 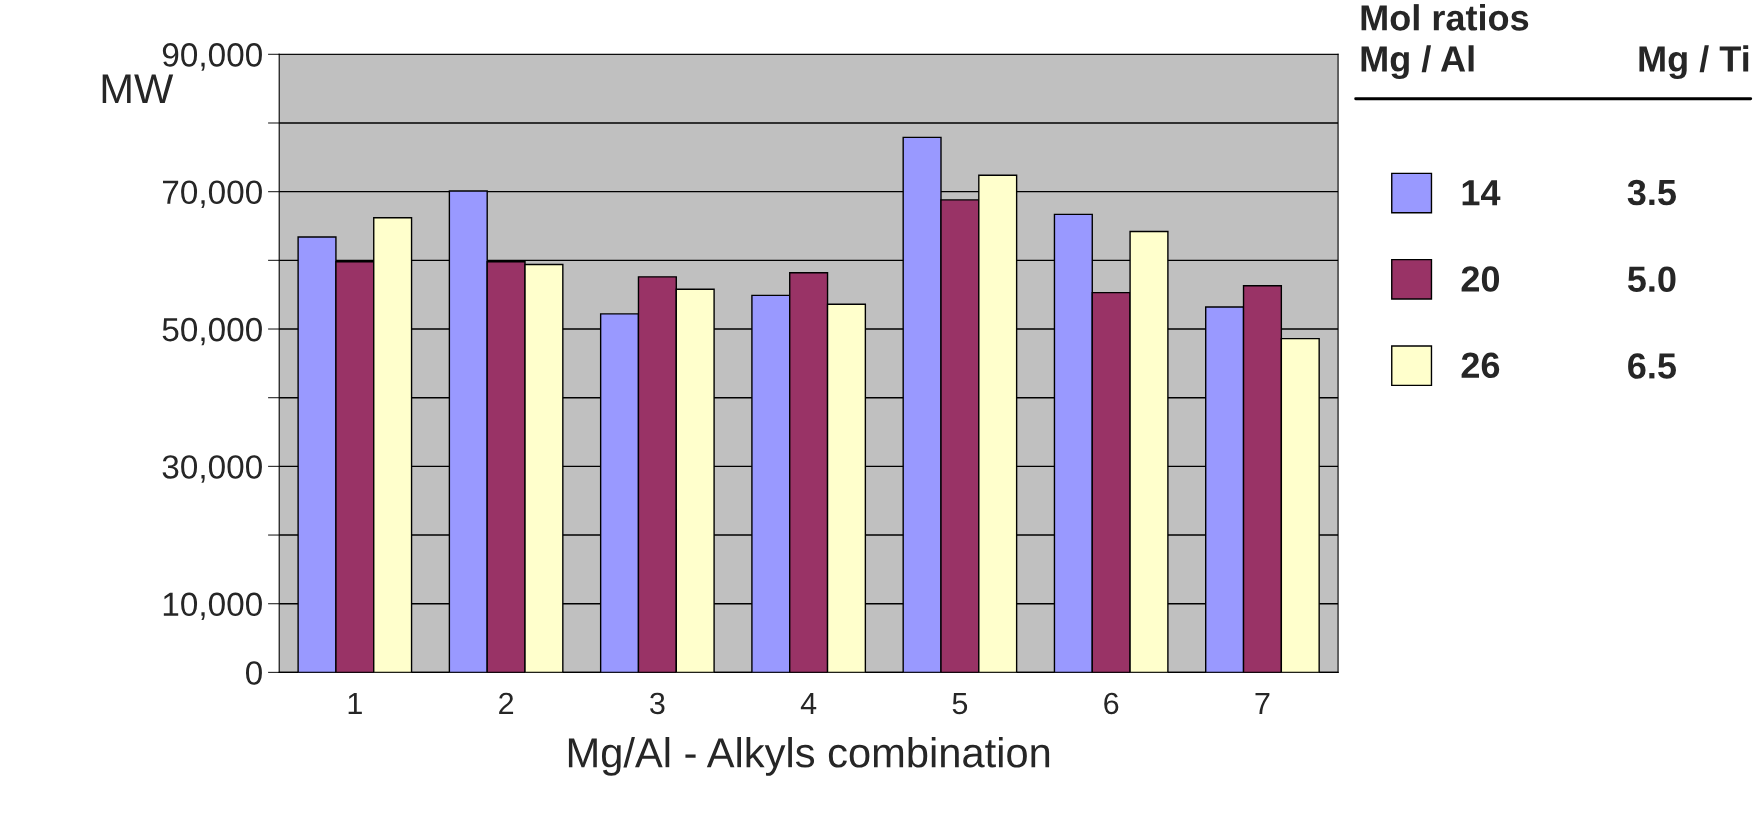 What do you see at coordinates (212, 331) in the screenshot?
I see `y-tick-label: 50,000` at bounding box center [212, 331].